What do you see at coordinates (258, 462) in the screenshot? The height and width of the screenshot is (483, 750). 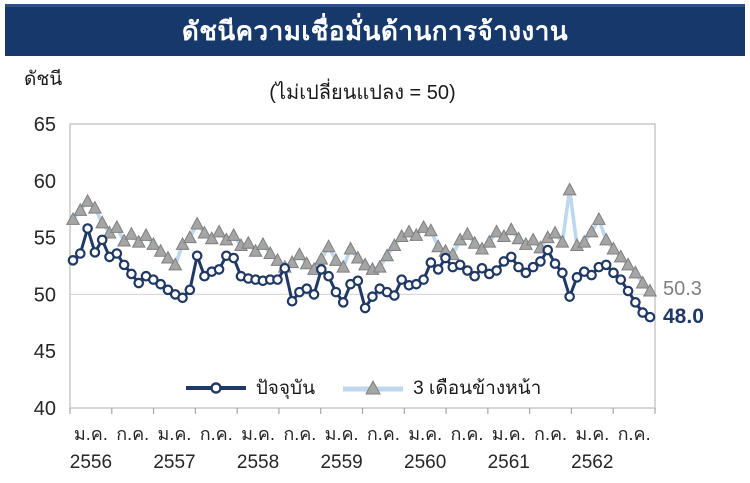 I see `svg-text: 2558` at bounding box center [258, 462].